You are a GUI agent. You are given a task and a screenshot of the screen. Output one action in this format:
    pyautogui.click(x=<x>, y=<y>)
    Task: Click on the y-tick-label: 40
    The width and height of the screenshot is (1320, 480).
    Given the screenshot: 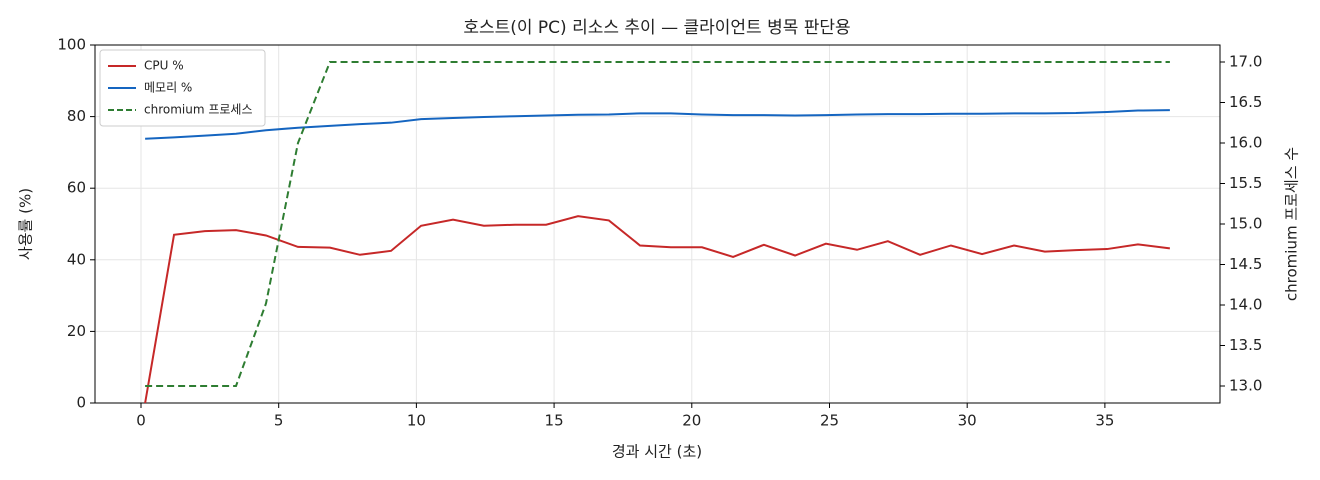 What is the action you would take?
    pyautogui.click(x=76, y=259)
    